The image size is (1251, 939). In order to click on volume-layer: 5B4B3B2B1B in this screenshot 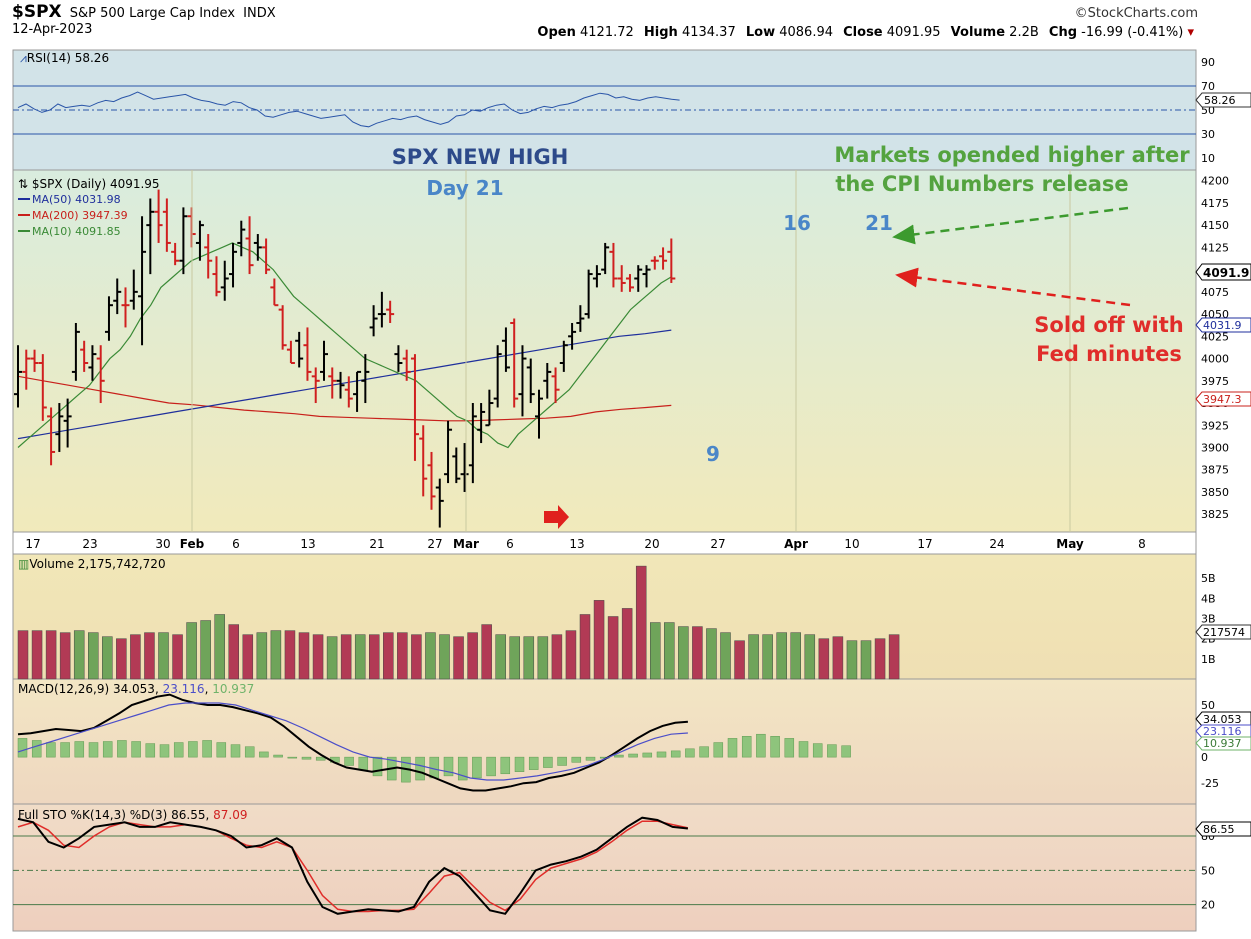, I will do `click(616, 622)`.